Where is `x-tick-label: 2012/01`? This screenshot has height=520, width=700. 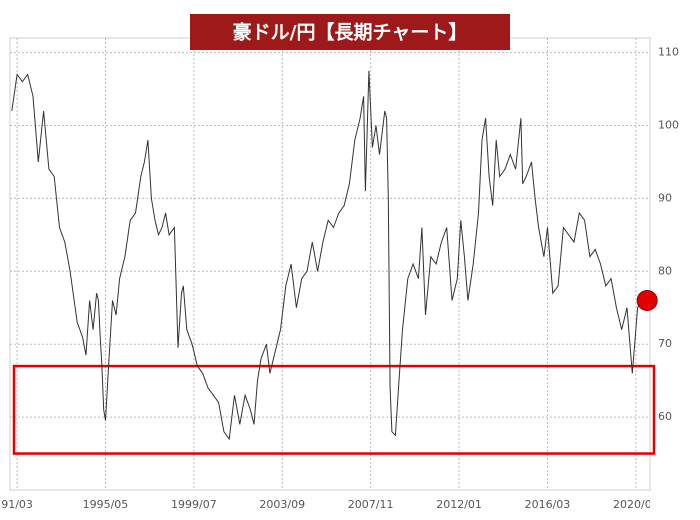 x-tick-label: 2012/01 is located at coordinates (459, 504).